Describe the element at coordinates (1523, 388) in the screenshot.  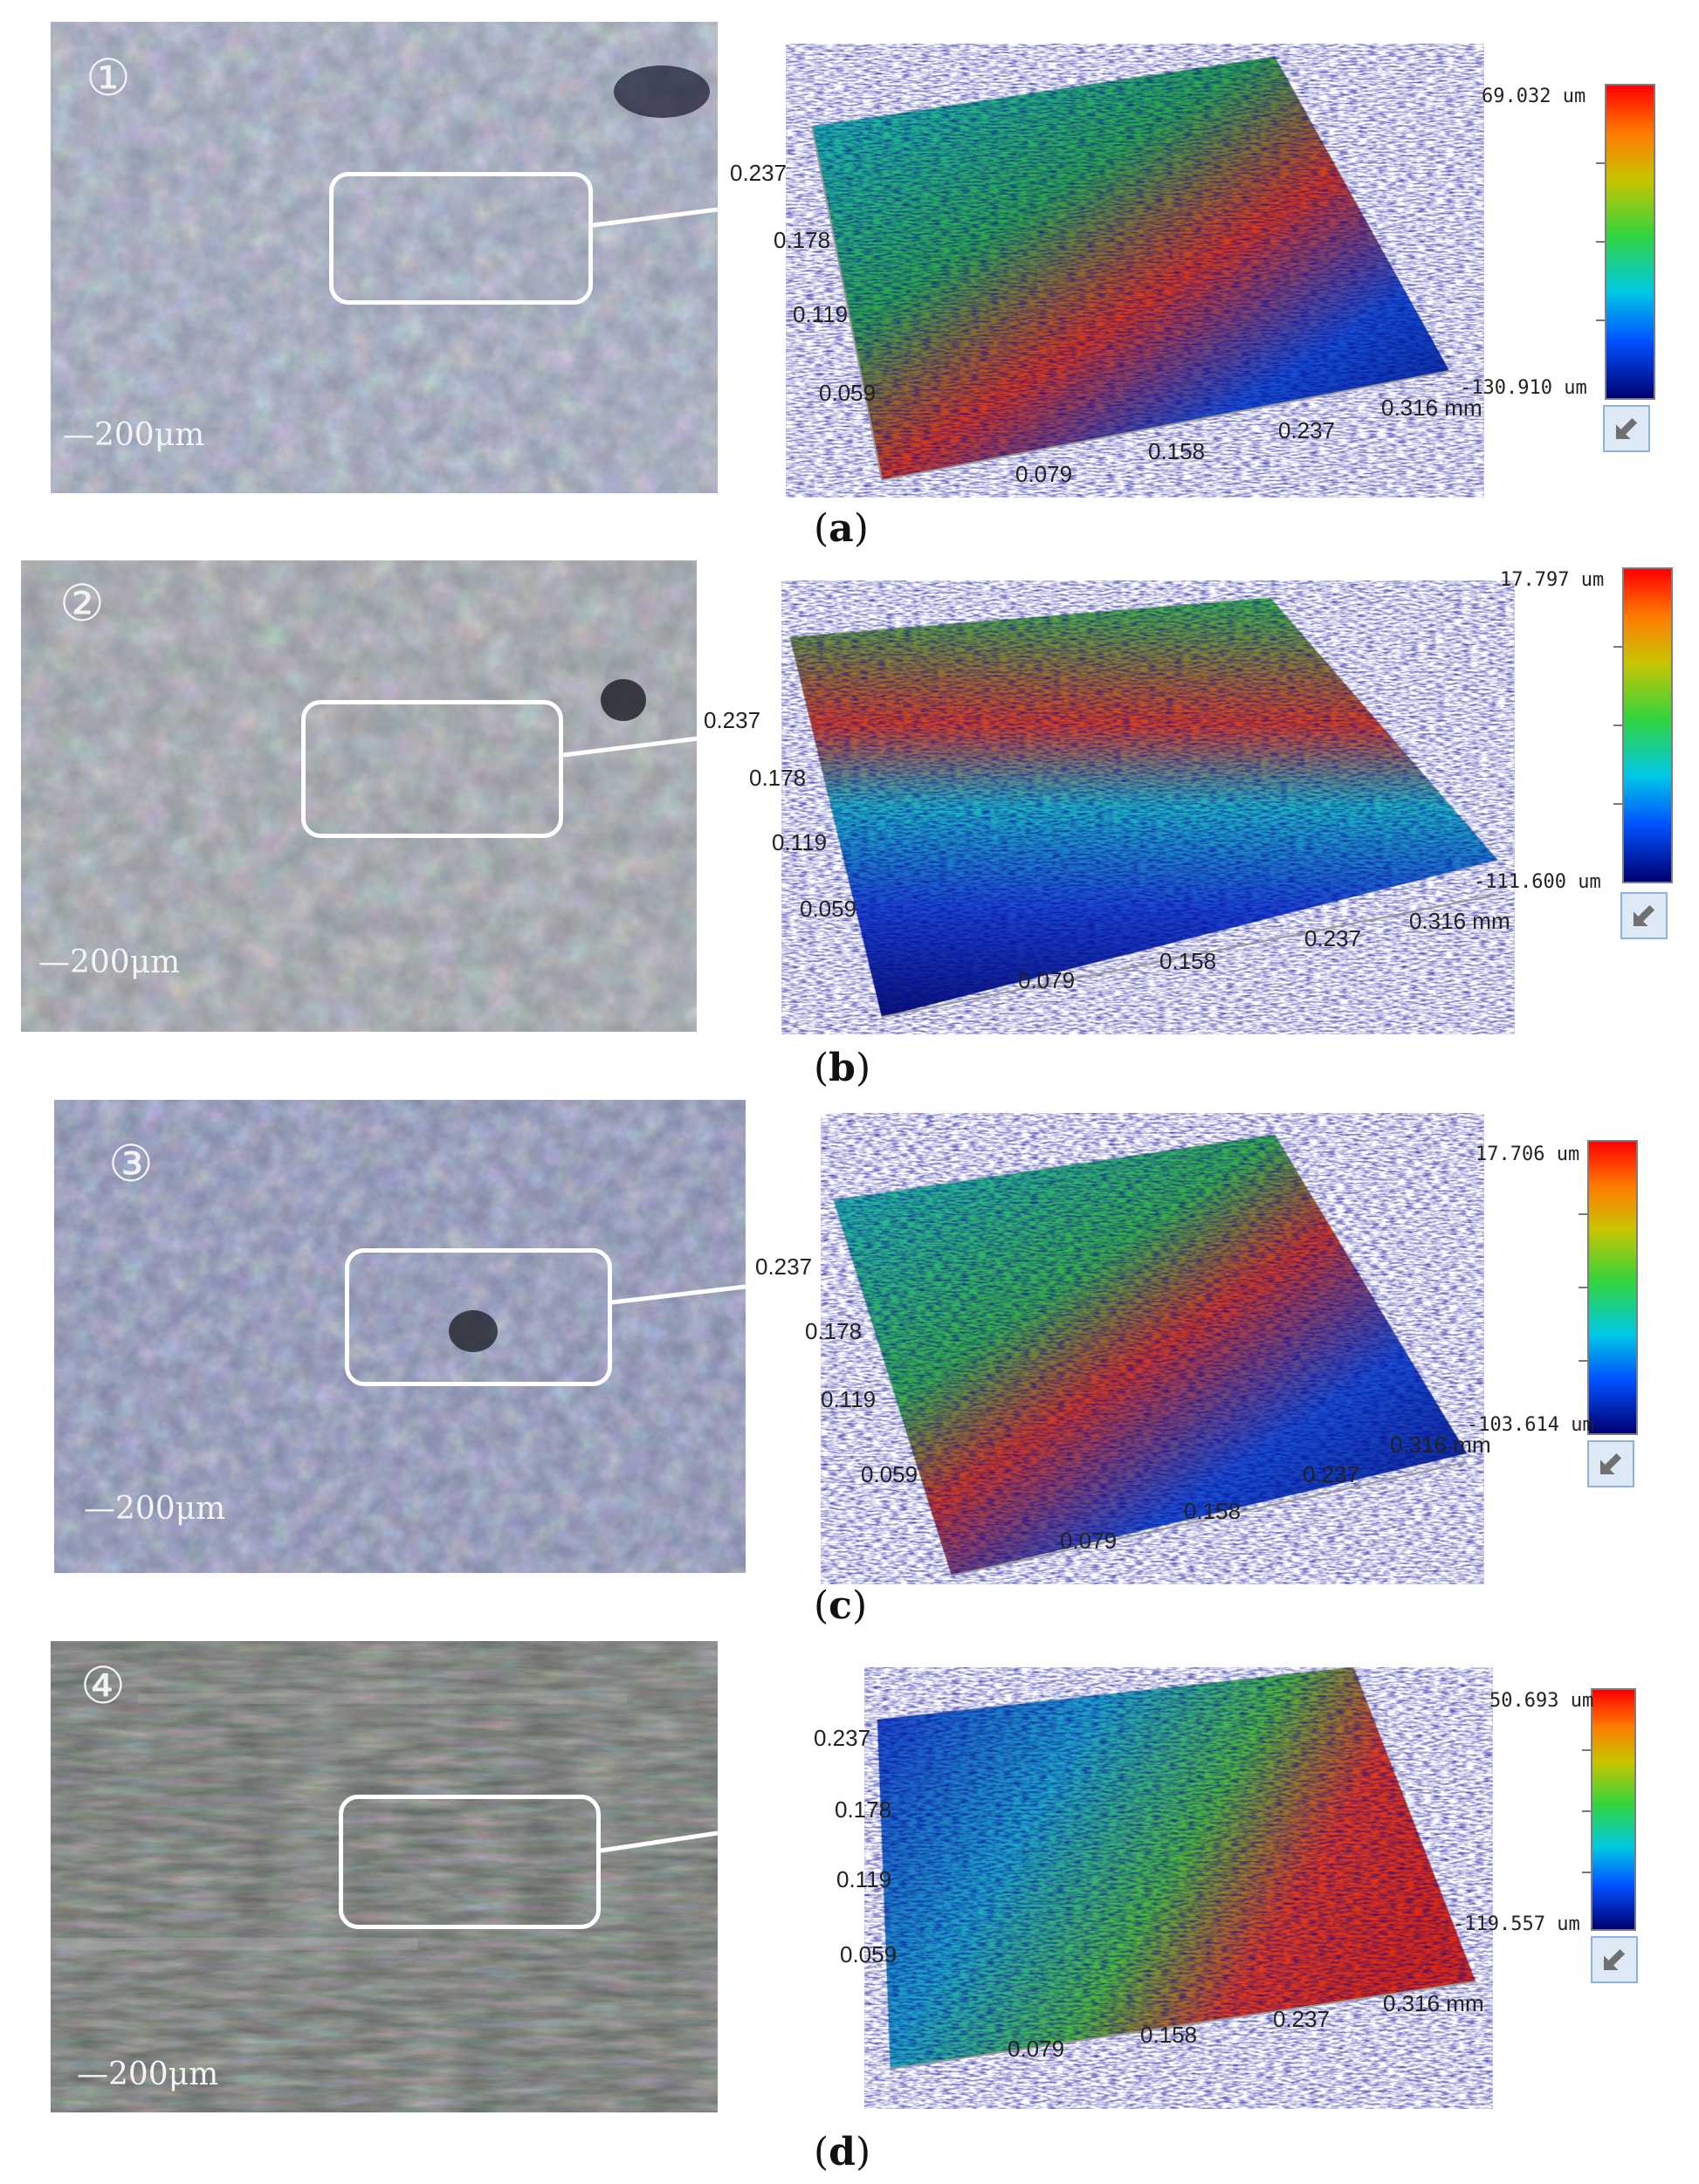
I see `color-scale-min: -130.910 um` at that location.